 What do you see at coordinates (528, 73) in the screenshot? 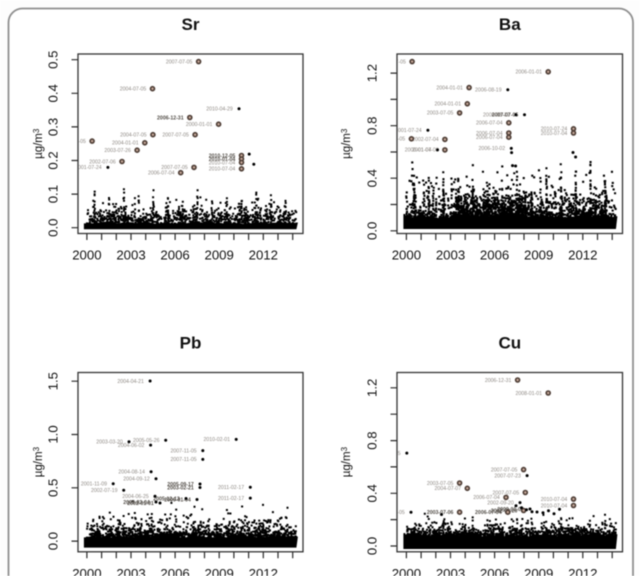
I see `svg-text: 2006-01-01` at bounding box center [528, 73].